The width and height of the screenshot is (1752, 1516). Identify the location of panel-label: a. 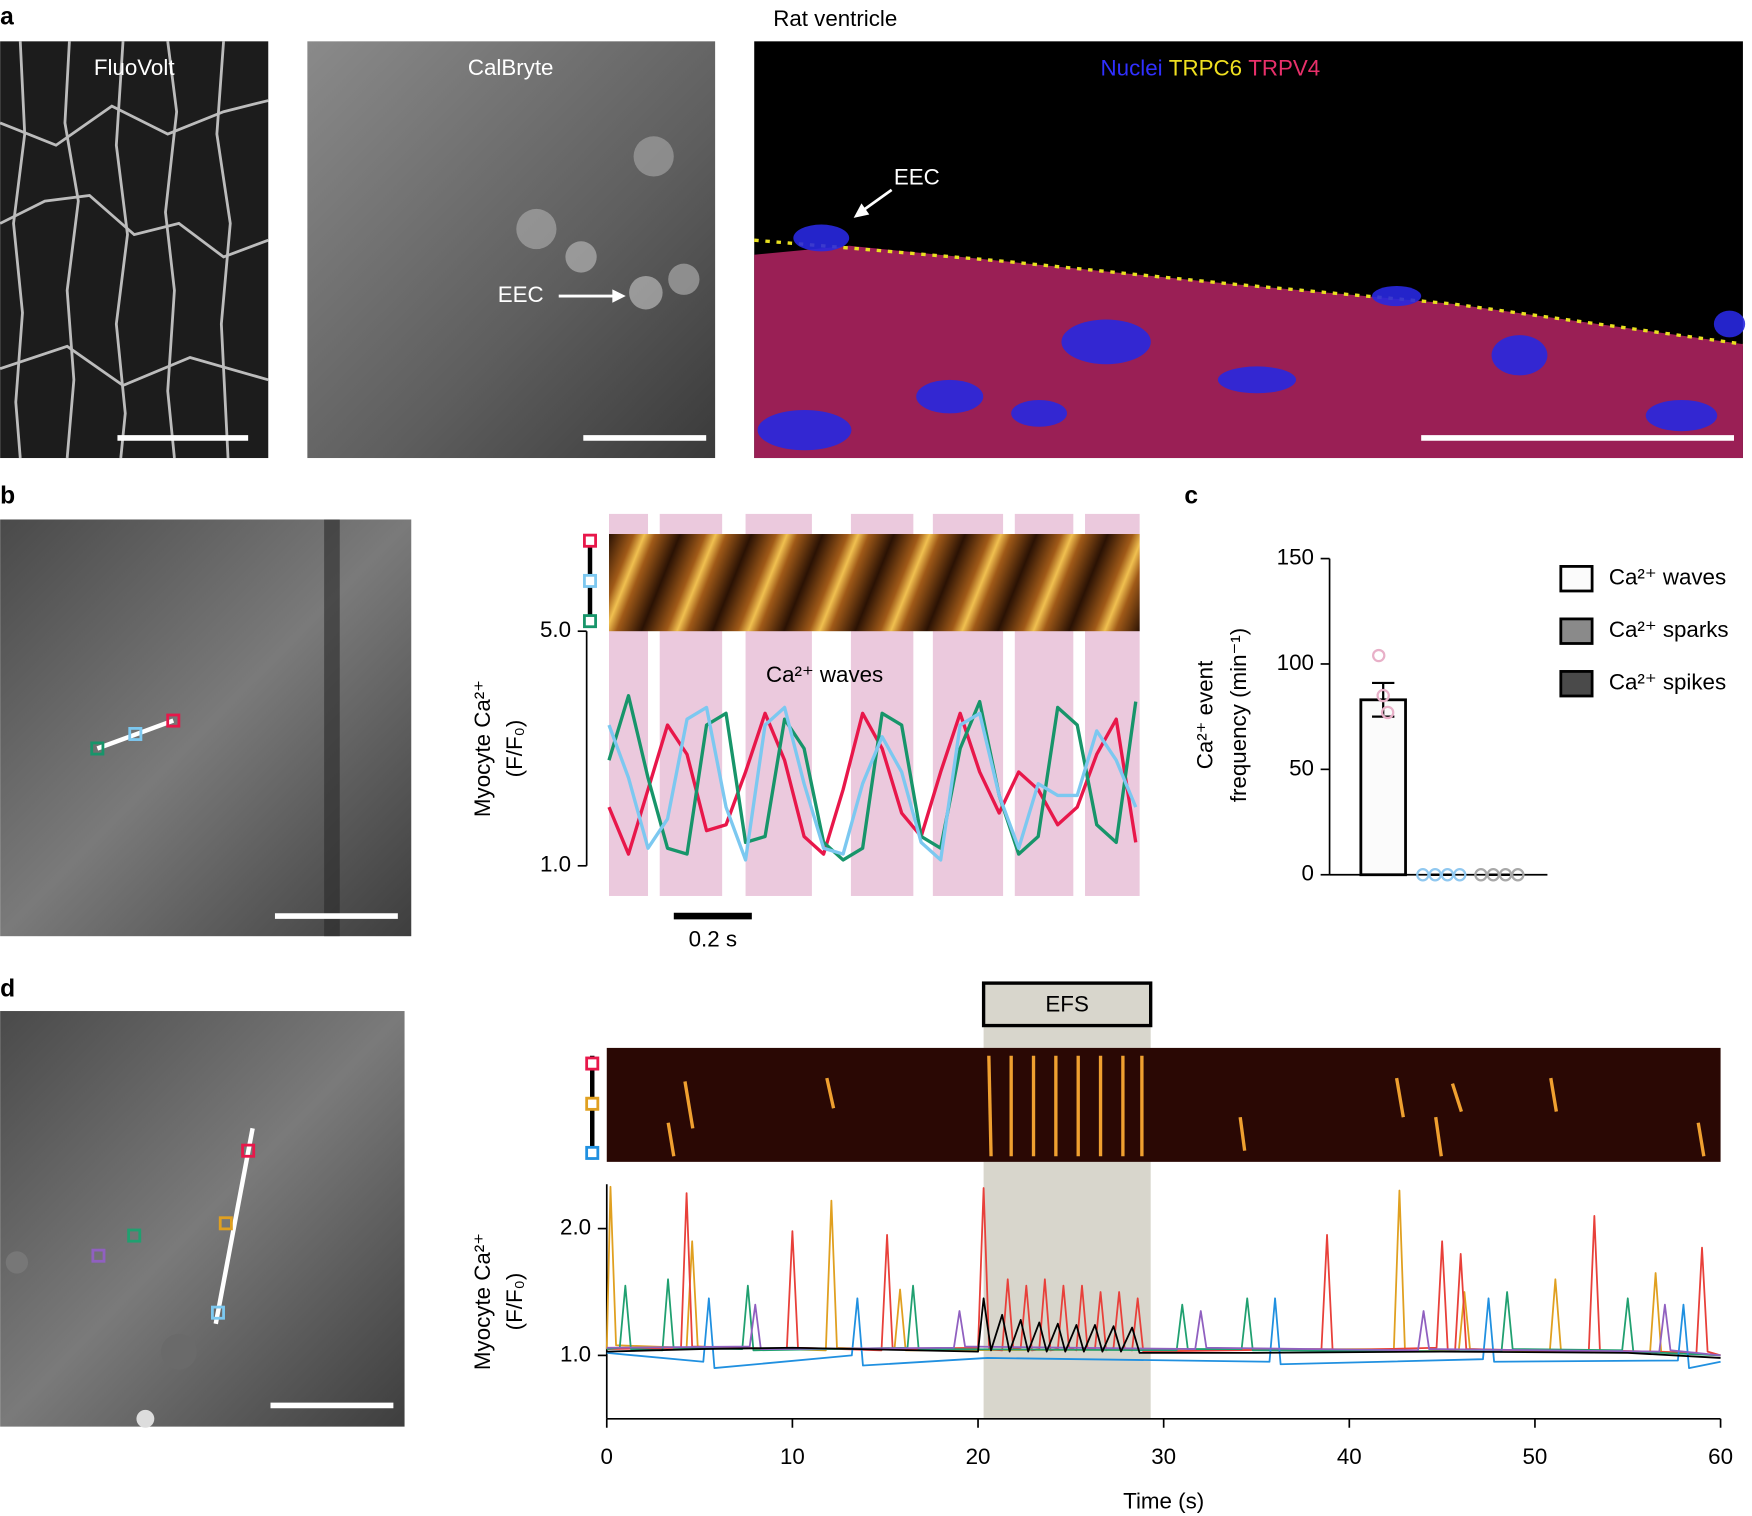
(7, 16).